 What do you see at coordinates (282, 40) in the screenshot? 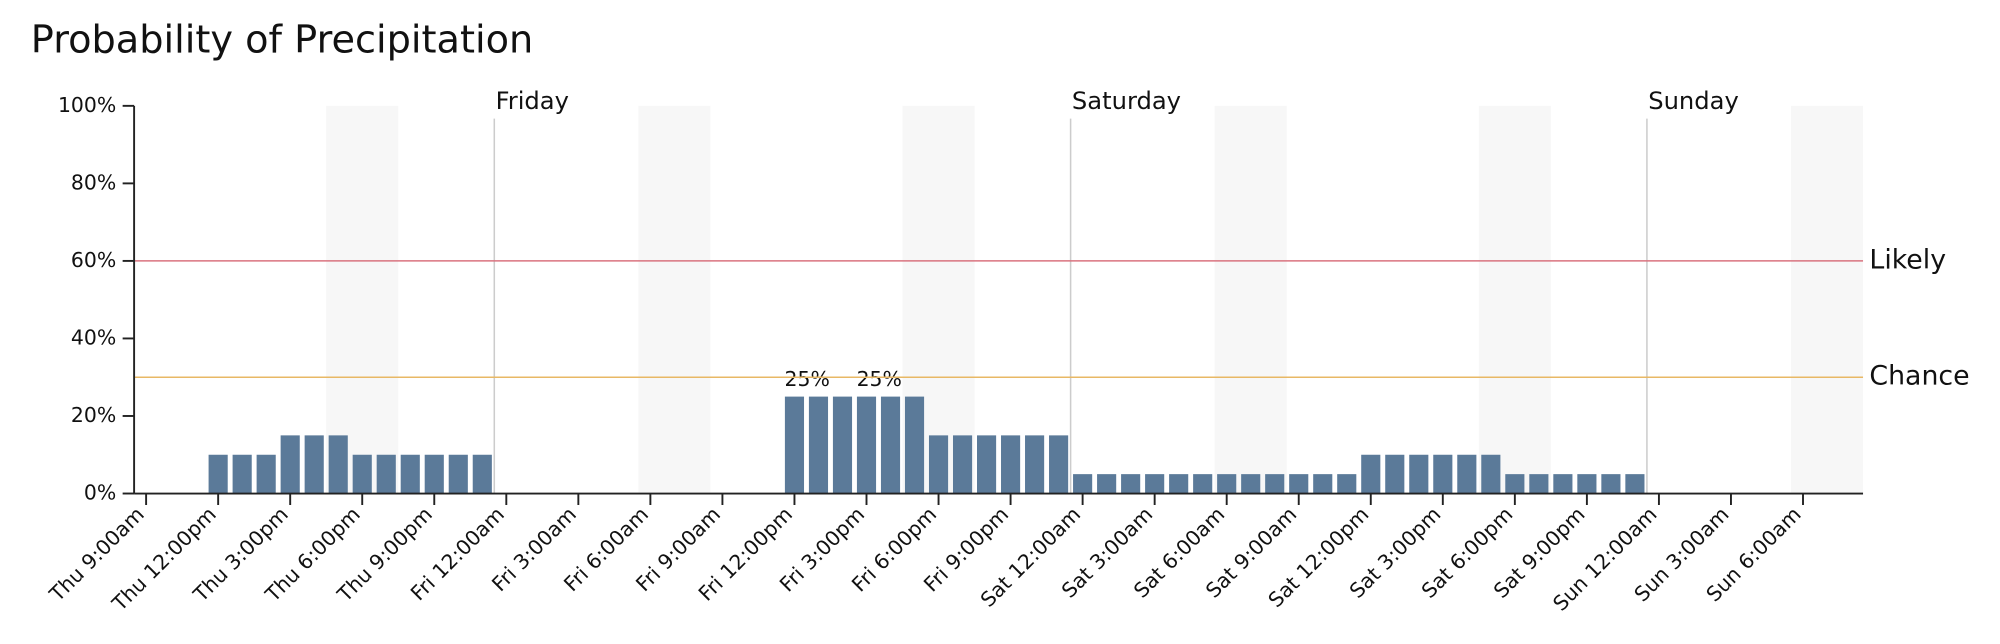
I see `chart-title: Probability of Precipitation` at bounding box center [282, 40].